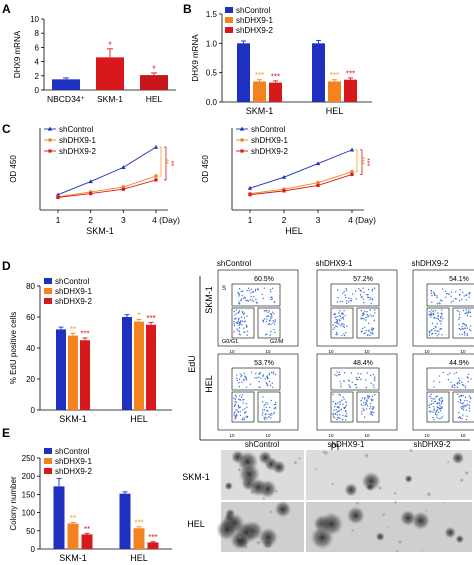 This screenshot has width=474, height=565. What do you see at coordinates (254, 30) in the screenshot?
I see `b-legend-label: shDHX9-2` at bounding box center [254, 30].